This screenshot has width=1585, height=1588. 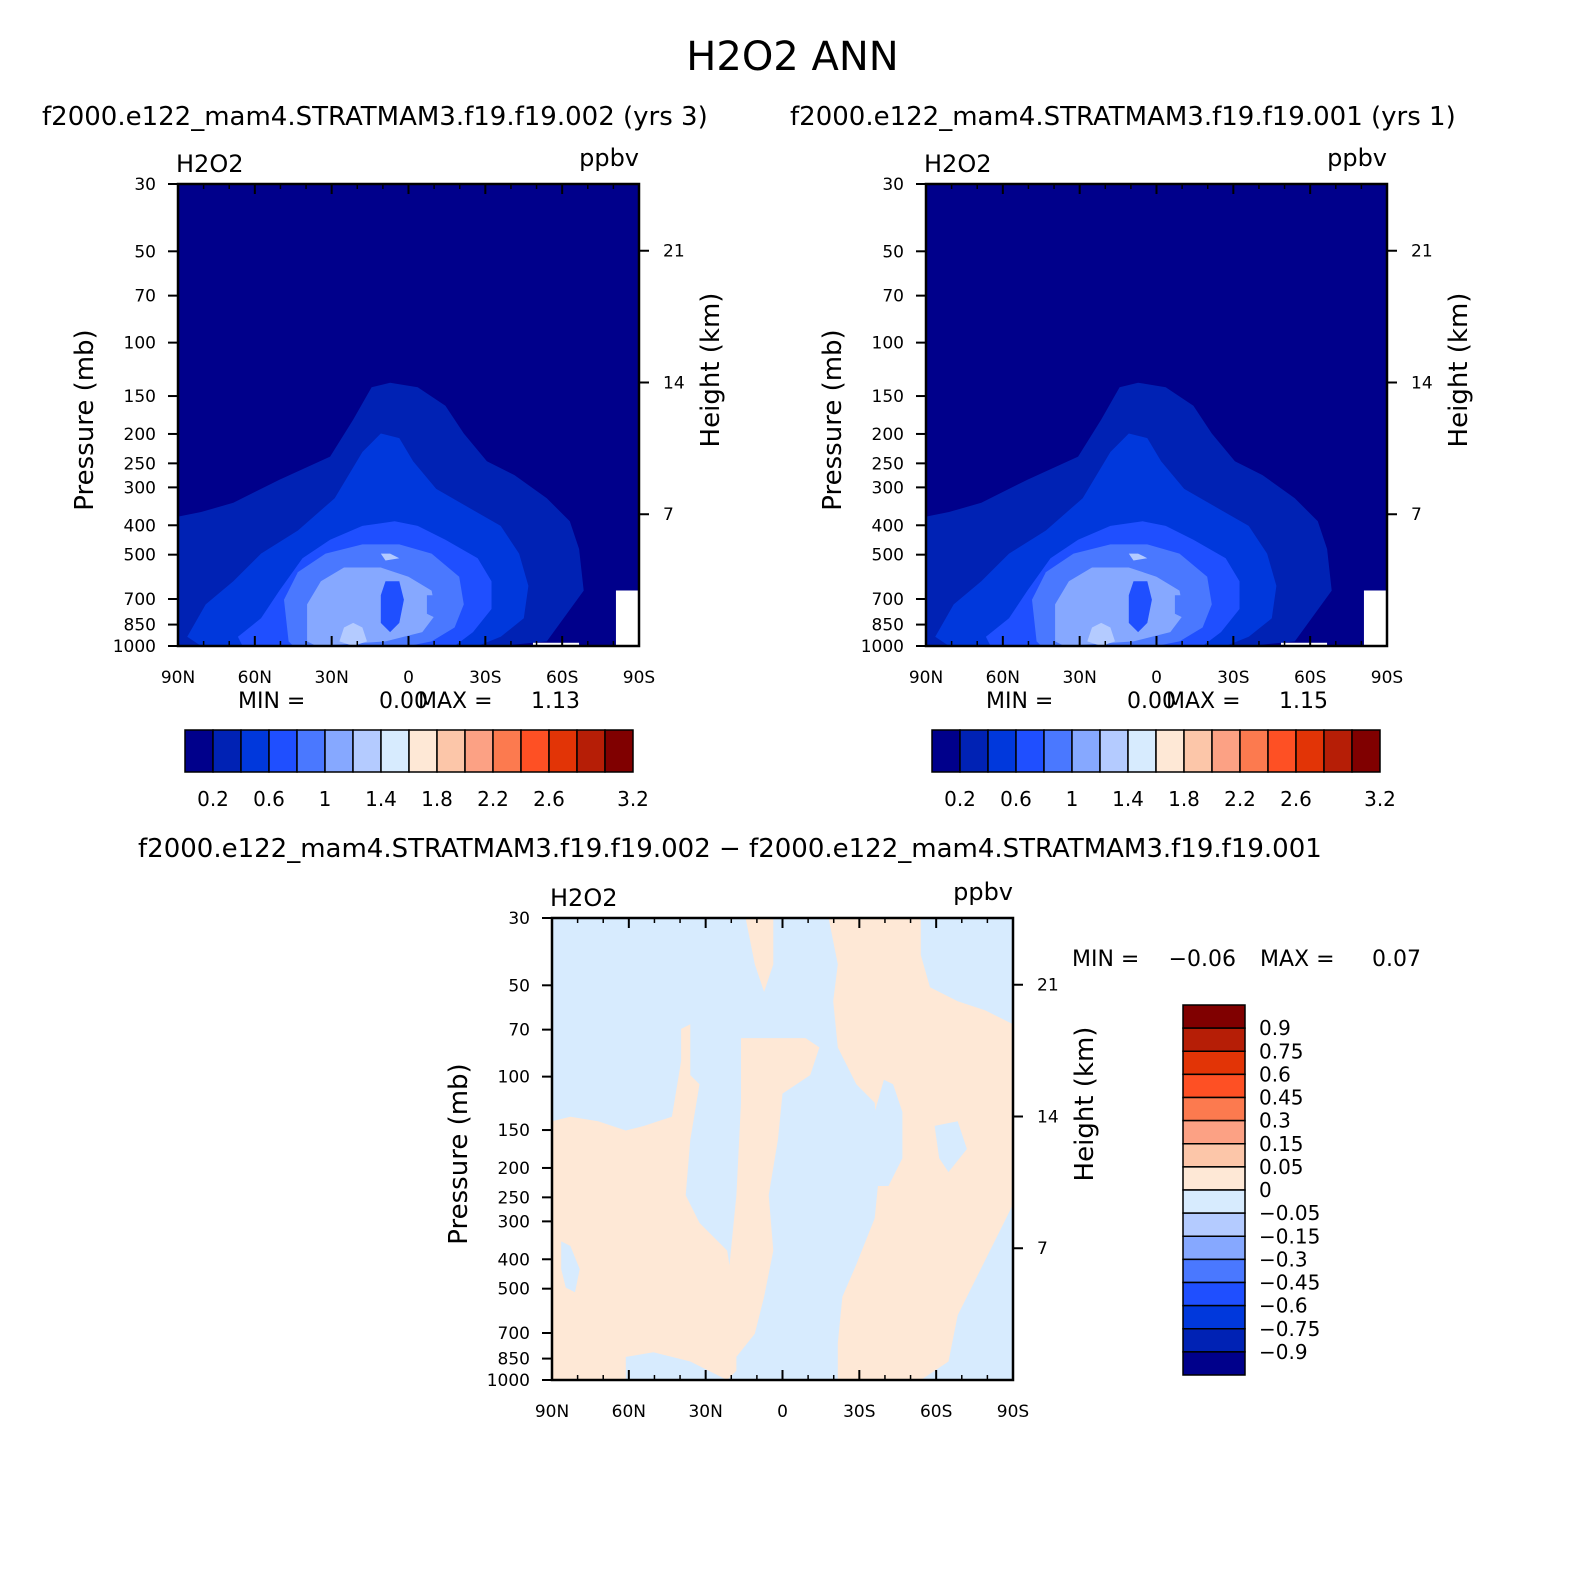 What do you see at coordinates (1048, 986) in the screenshot?
I see `bottom-height-tick-label: 21` at bounding box center [1048, 986].